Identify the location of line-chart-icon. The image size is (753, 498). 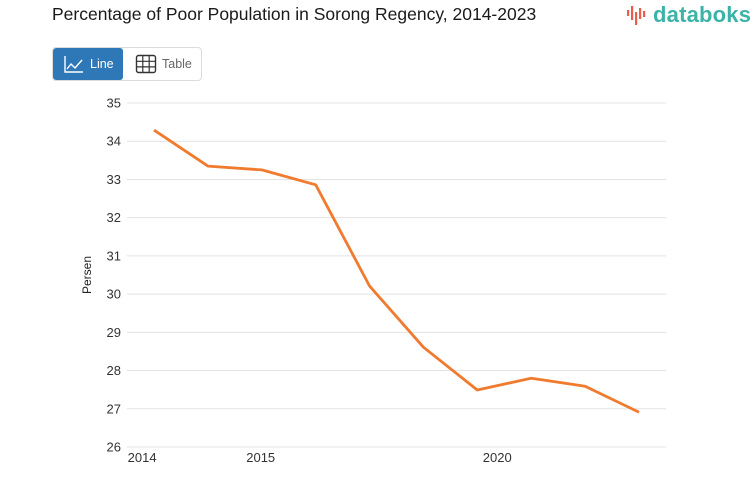
(73, 64).